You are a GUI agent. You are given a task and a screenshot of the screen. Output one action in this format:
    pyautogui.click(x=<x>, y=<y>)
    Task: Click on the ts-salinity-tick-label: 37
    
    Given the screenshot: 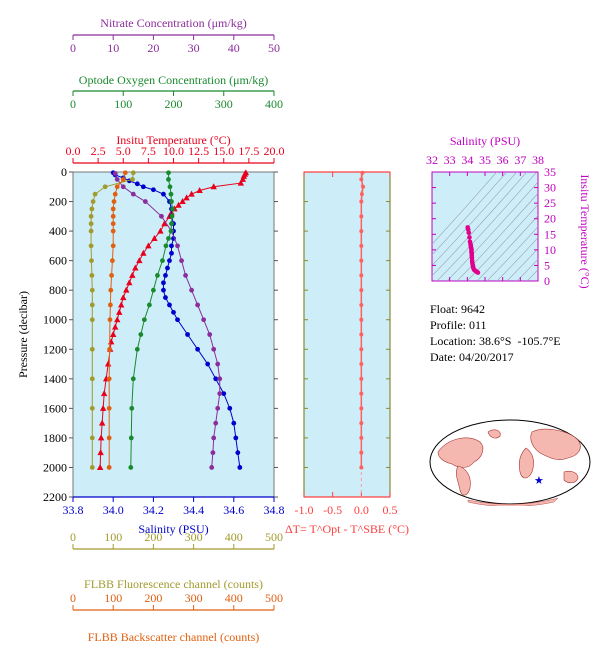 What is the action you would take?
    pyautogui.click(x=520, y=160)
    